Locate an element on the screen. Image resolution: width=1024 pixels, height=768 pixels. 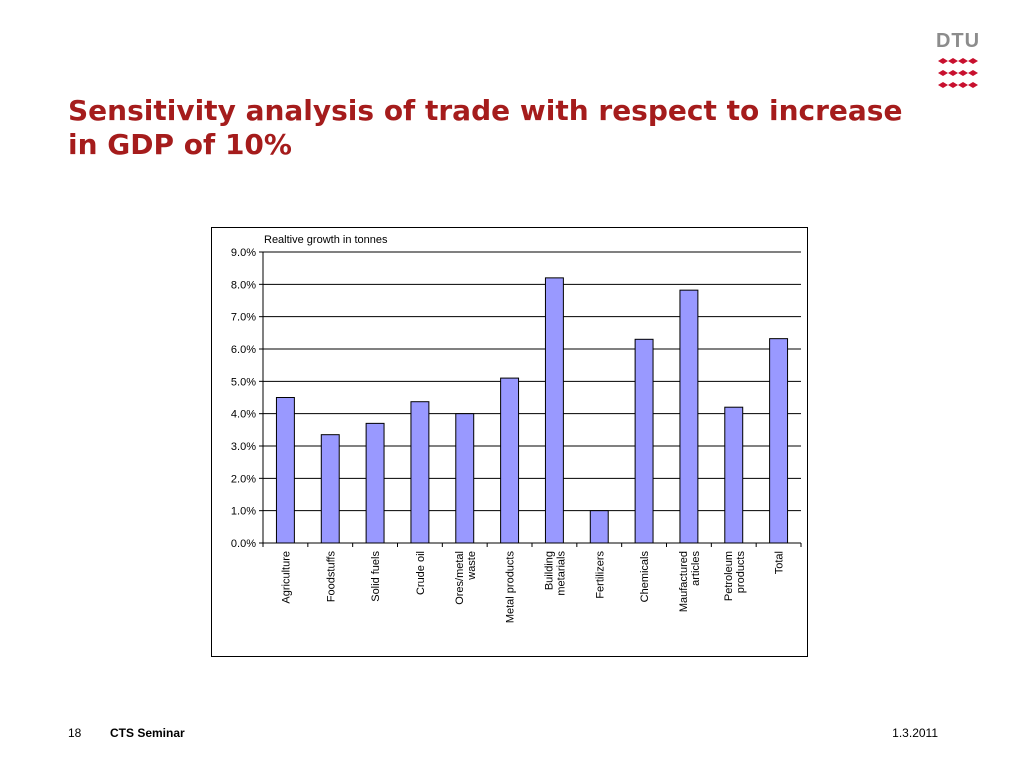
footer-title: CTS Seminar is located at coordinates (147, 733).